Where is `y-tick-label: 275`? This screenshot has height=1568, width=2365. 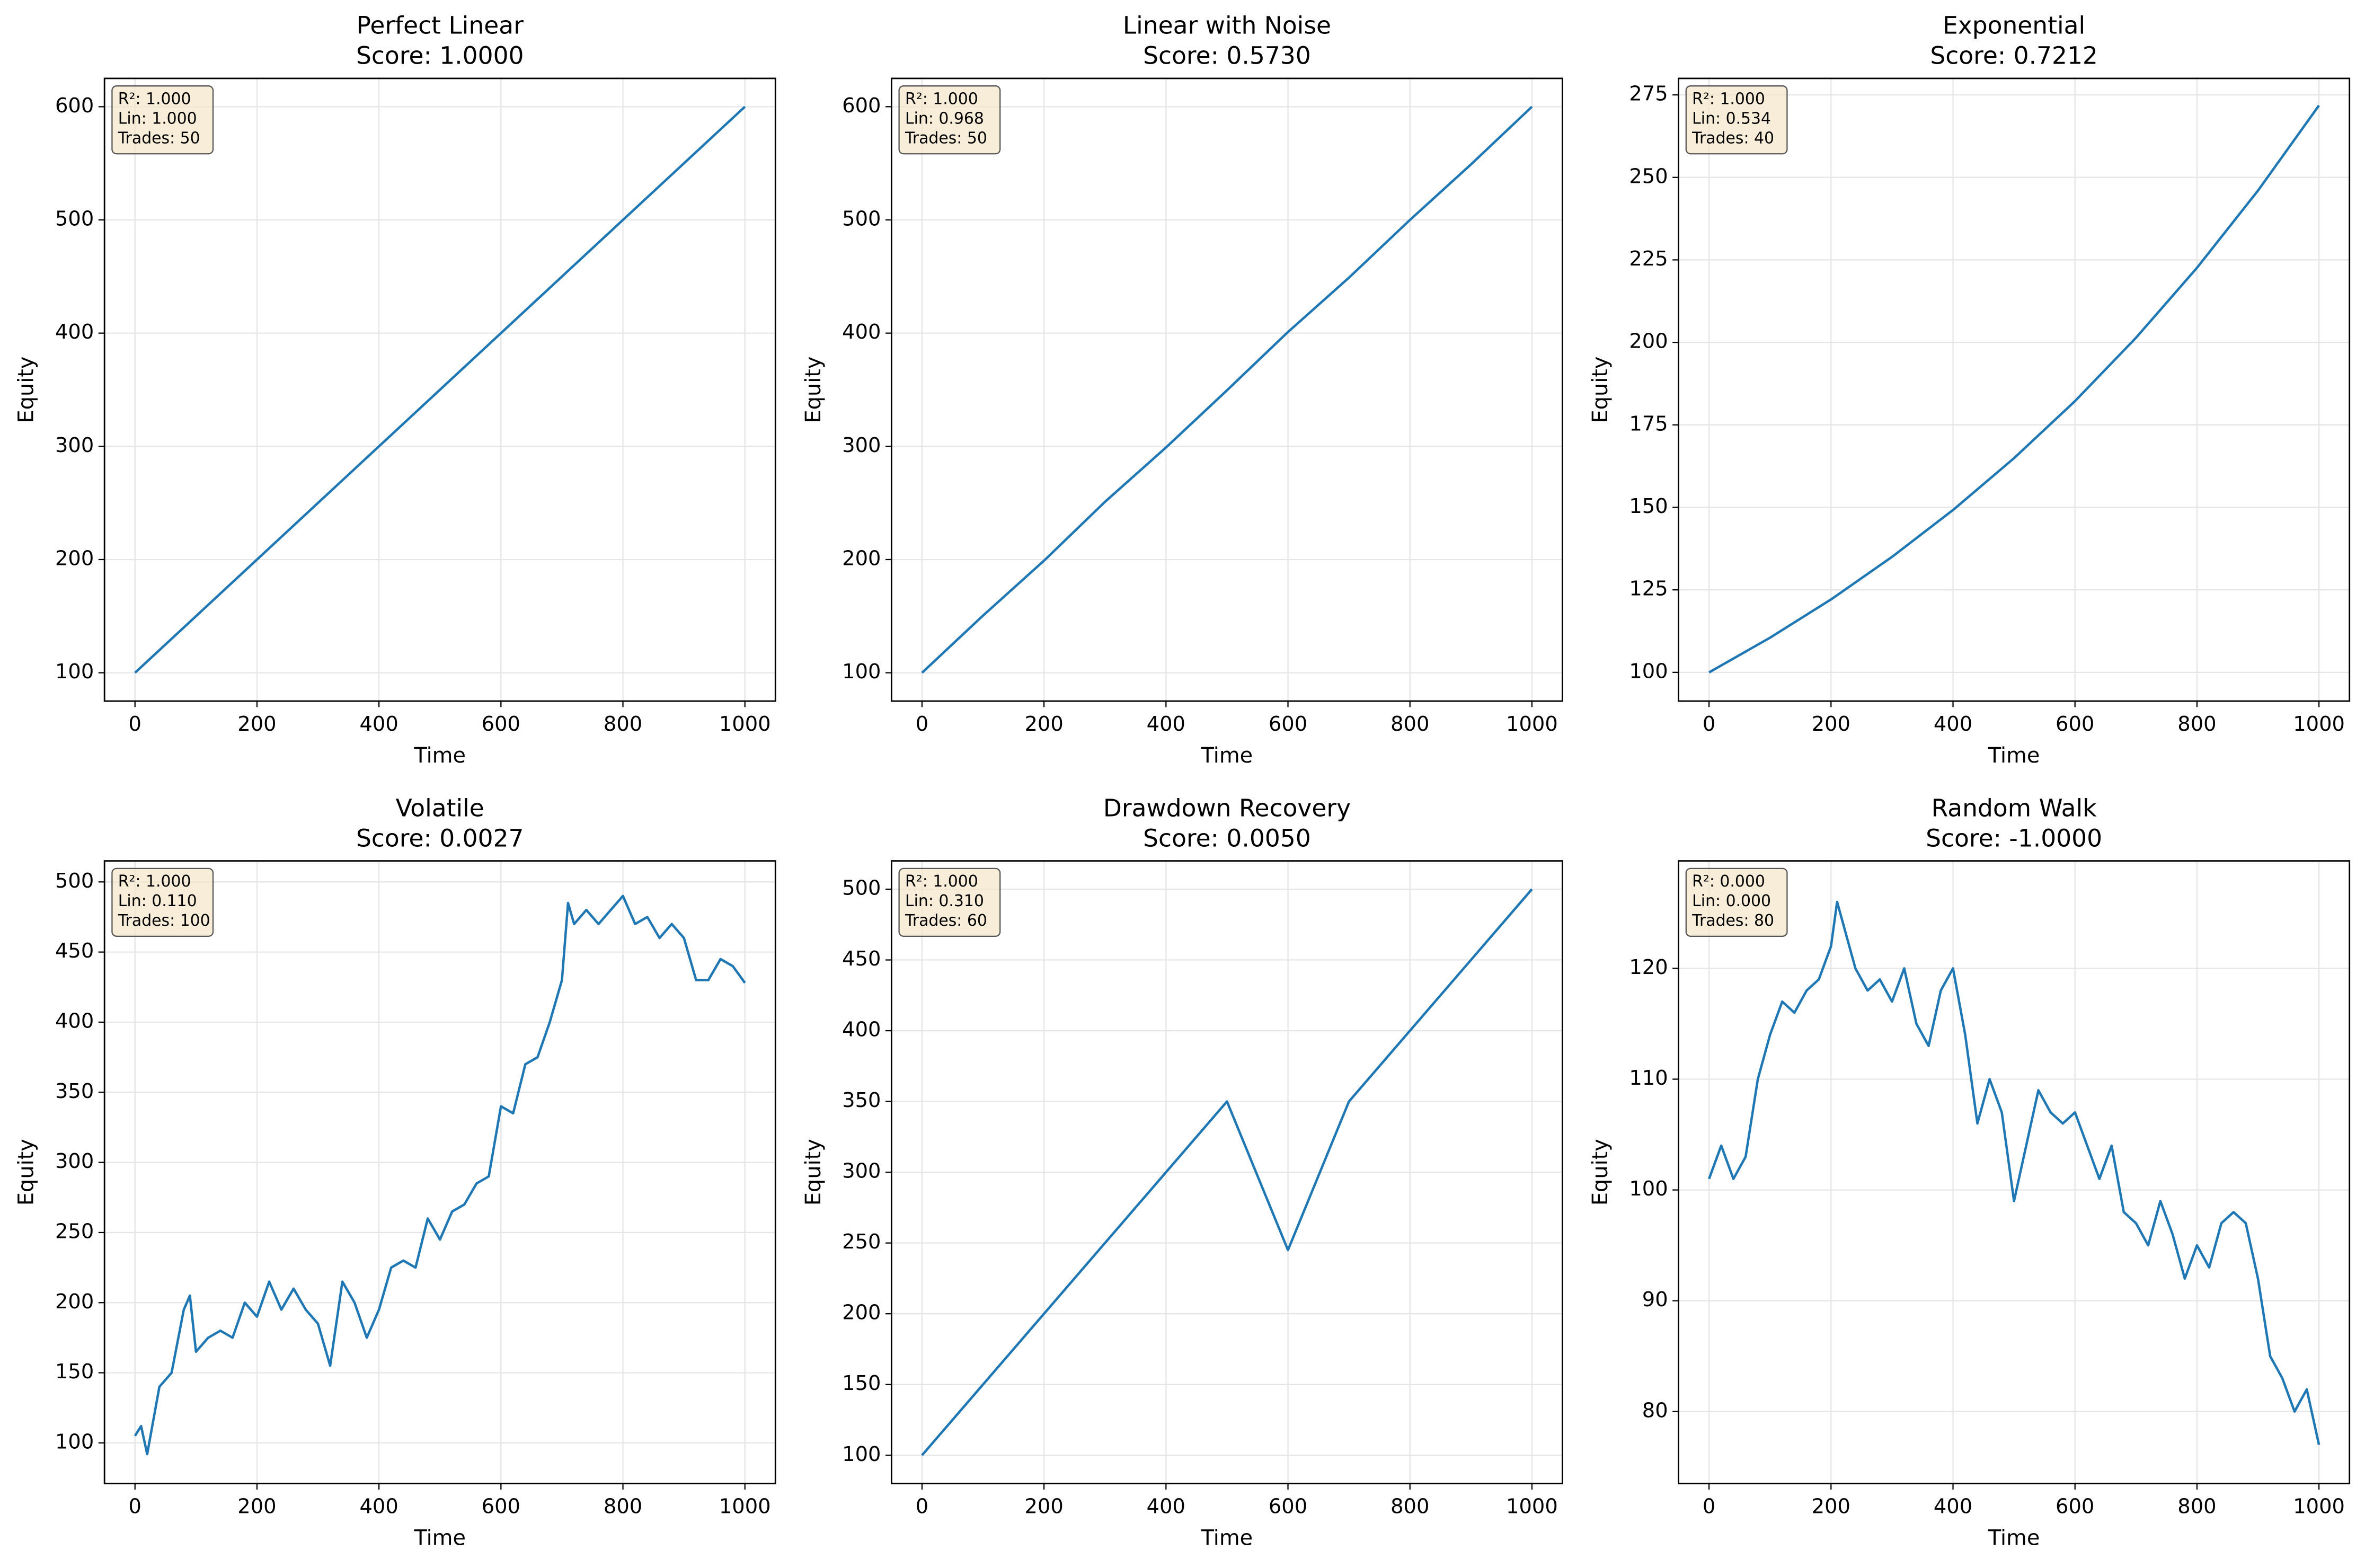
y-tick-label: 275 is located at coordinates (1648, 94).